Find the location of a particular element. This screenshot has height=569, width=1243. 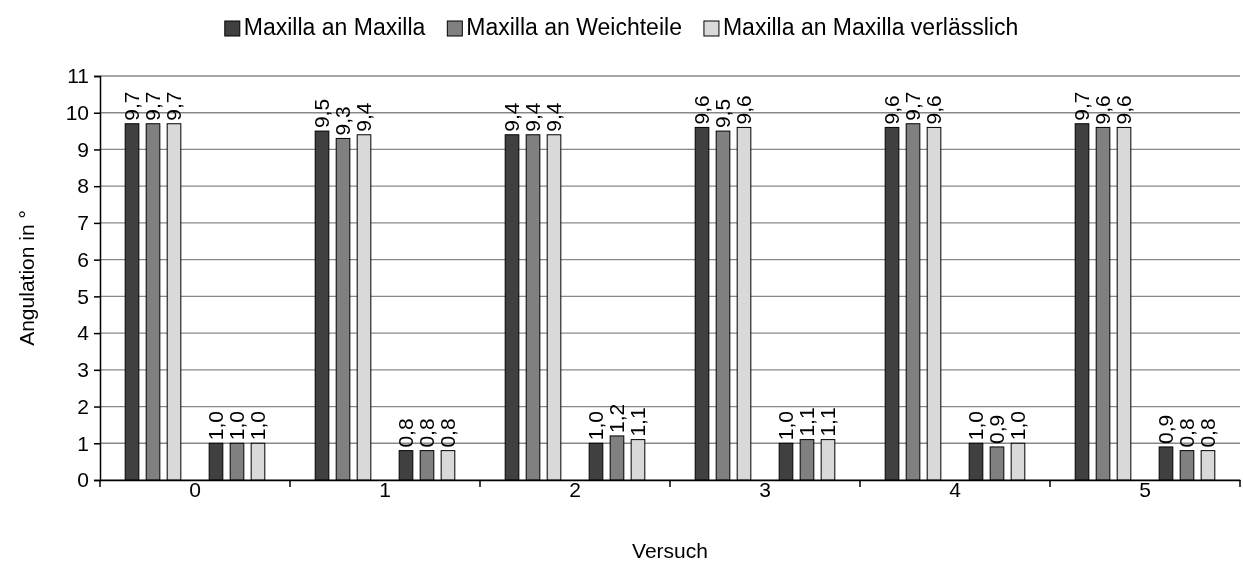

data-label: 9,3 is located at coordinates (343, 121).